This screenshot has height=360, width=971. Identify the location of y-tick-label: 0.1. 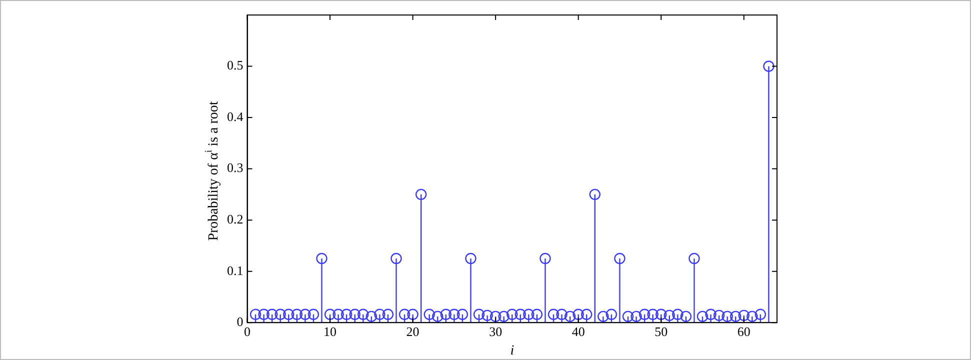
(235, 270).